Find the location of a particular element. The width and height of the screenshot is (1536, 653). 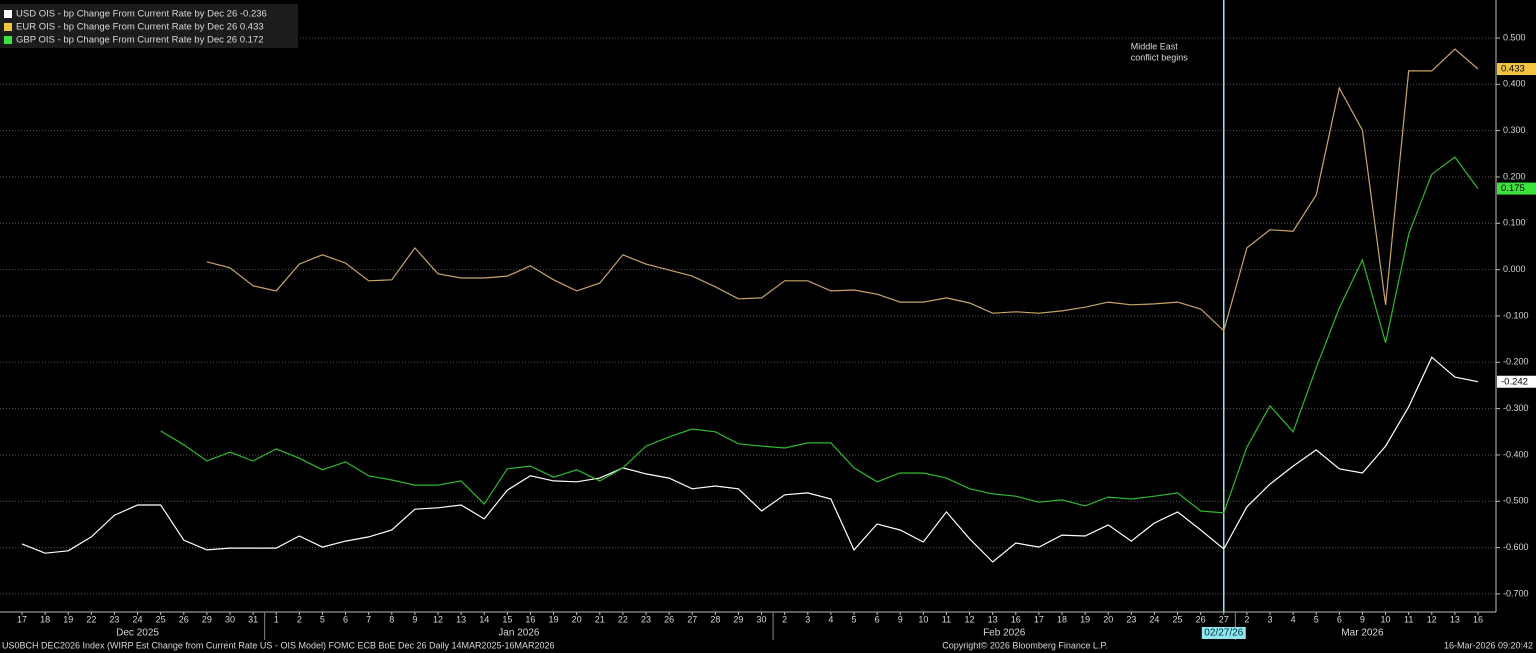

y-tick-label: -0.700 is located at coordinates (1516, 593).